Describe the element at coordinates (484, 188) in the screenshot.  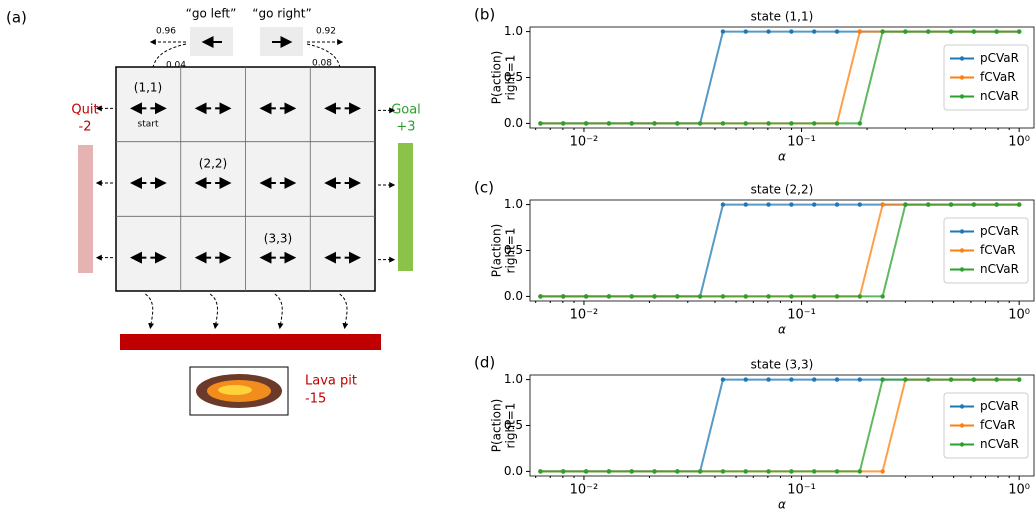
I see `panel-label: (c)` at that location.